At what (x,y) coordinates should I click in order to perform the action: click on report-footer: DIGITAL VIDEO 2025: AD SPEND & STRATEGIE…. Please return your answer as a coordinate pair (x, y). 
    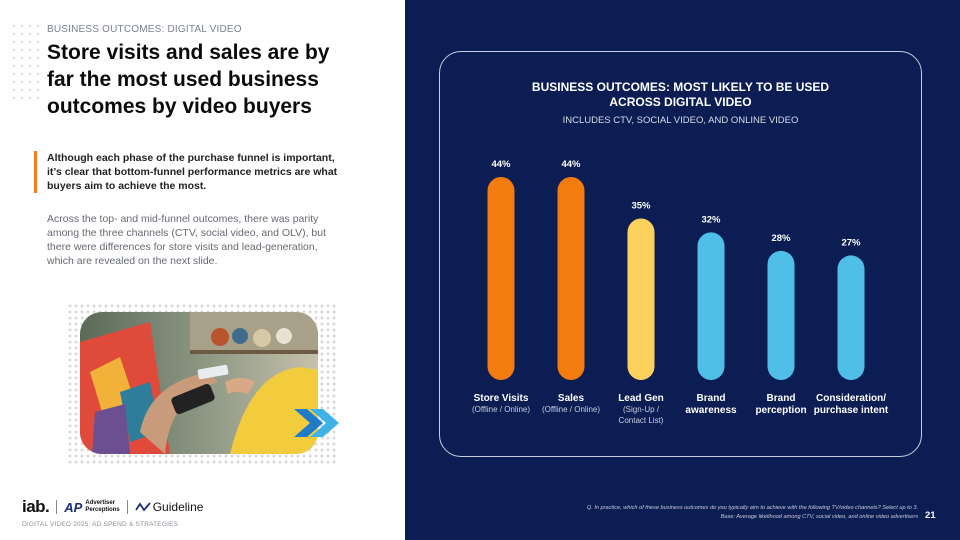
    Looking at the image, I should click on (100, 524).